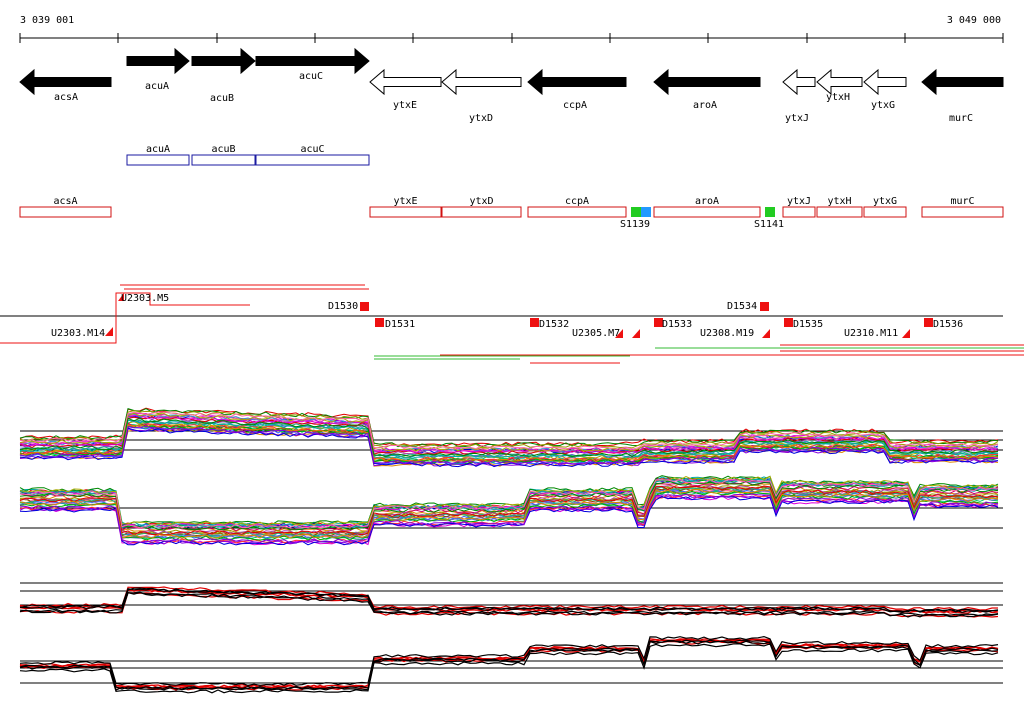  Describe the element at coordinates (223, 149) in the screenshot. I see `operon-label: acuB` at that location.